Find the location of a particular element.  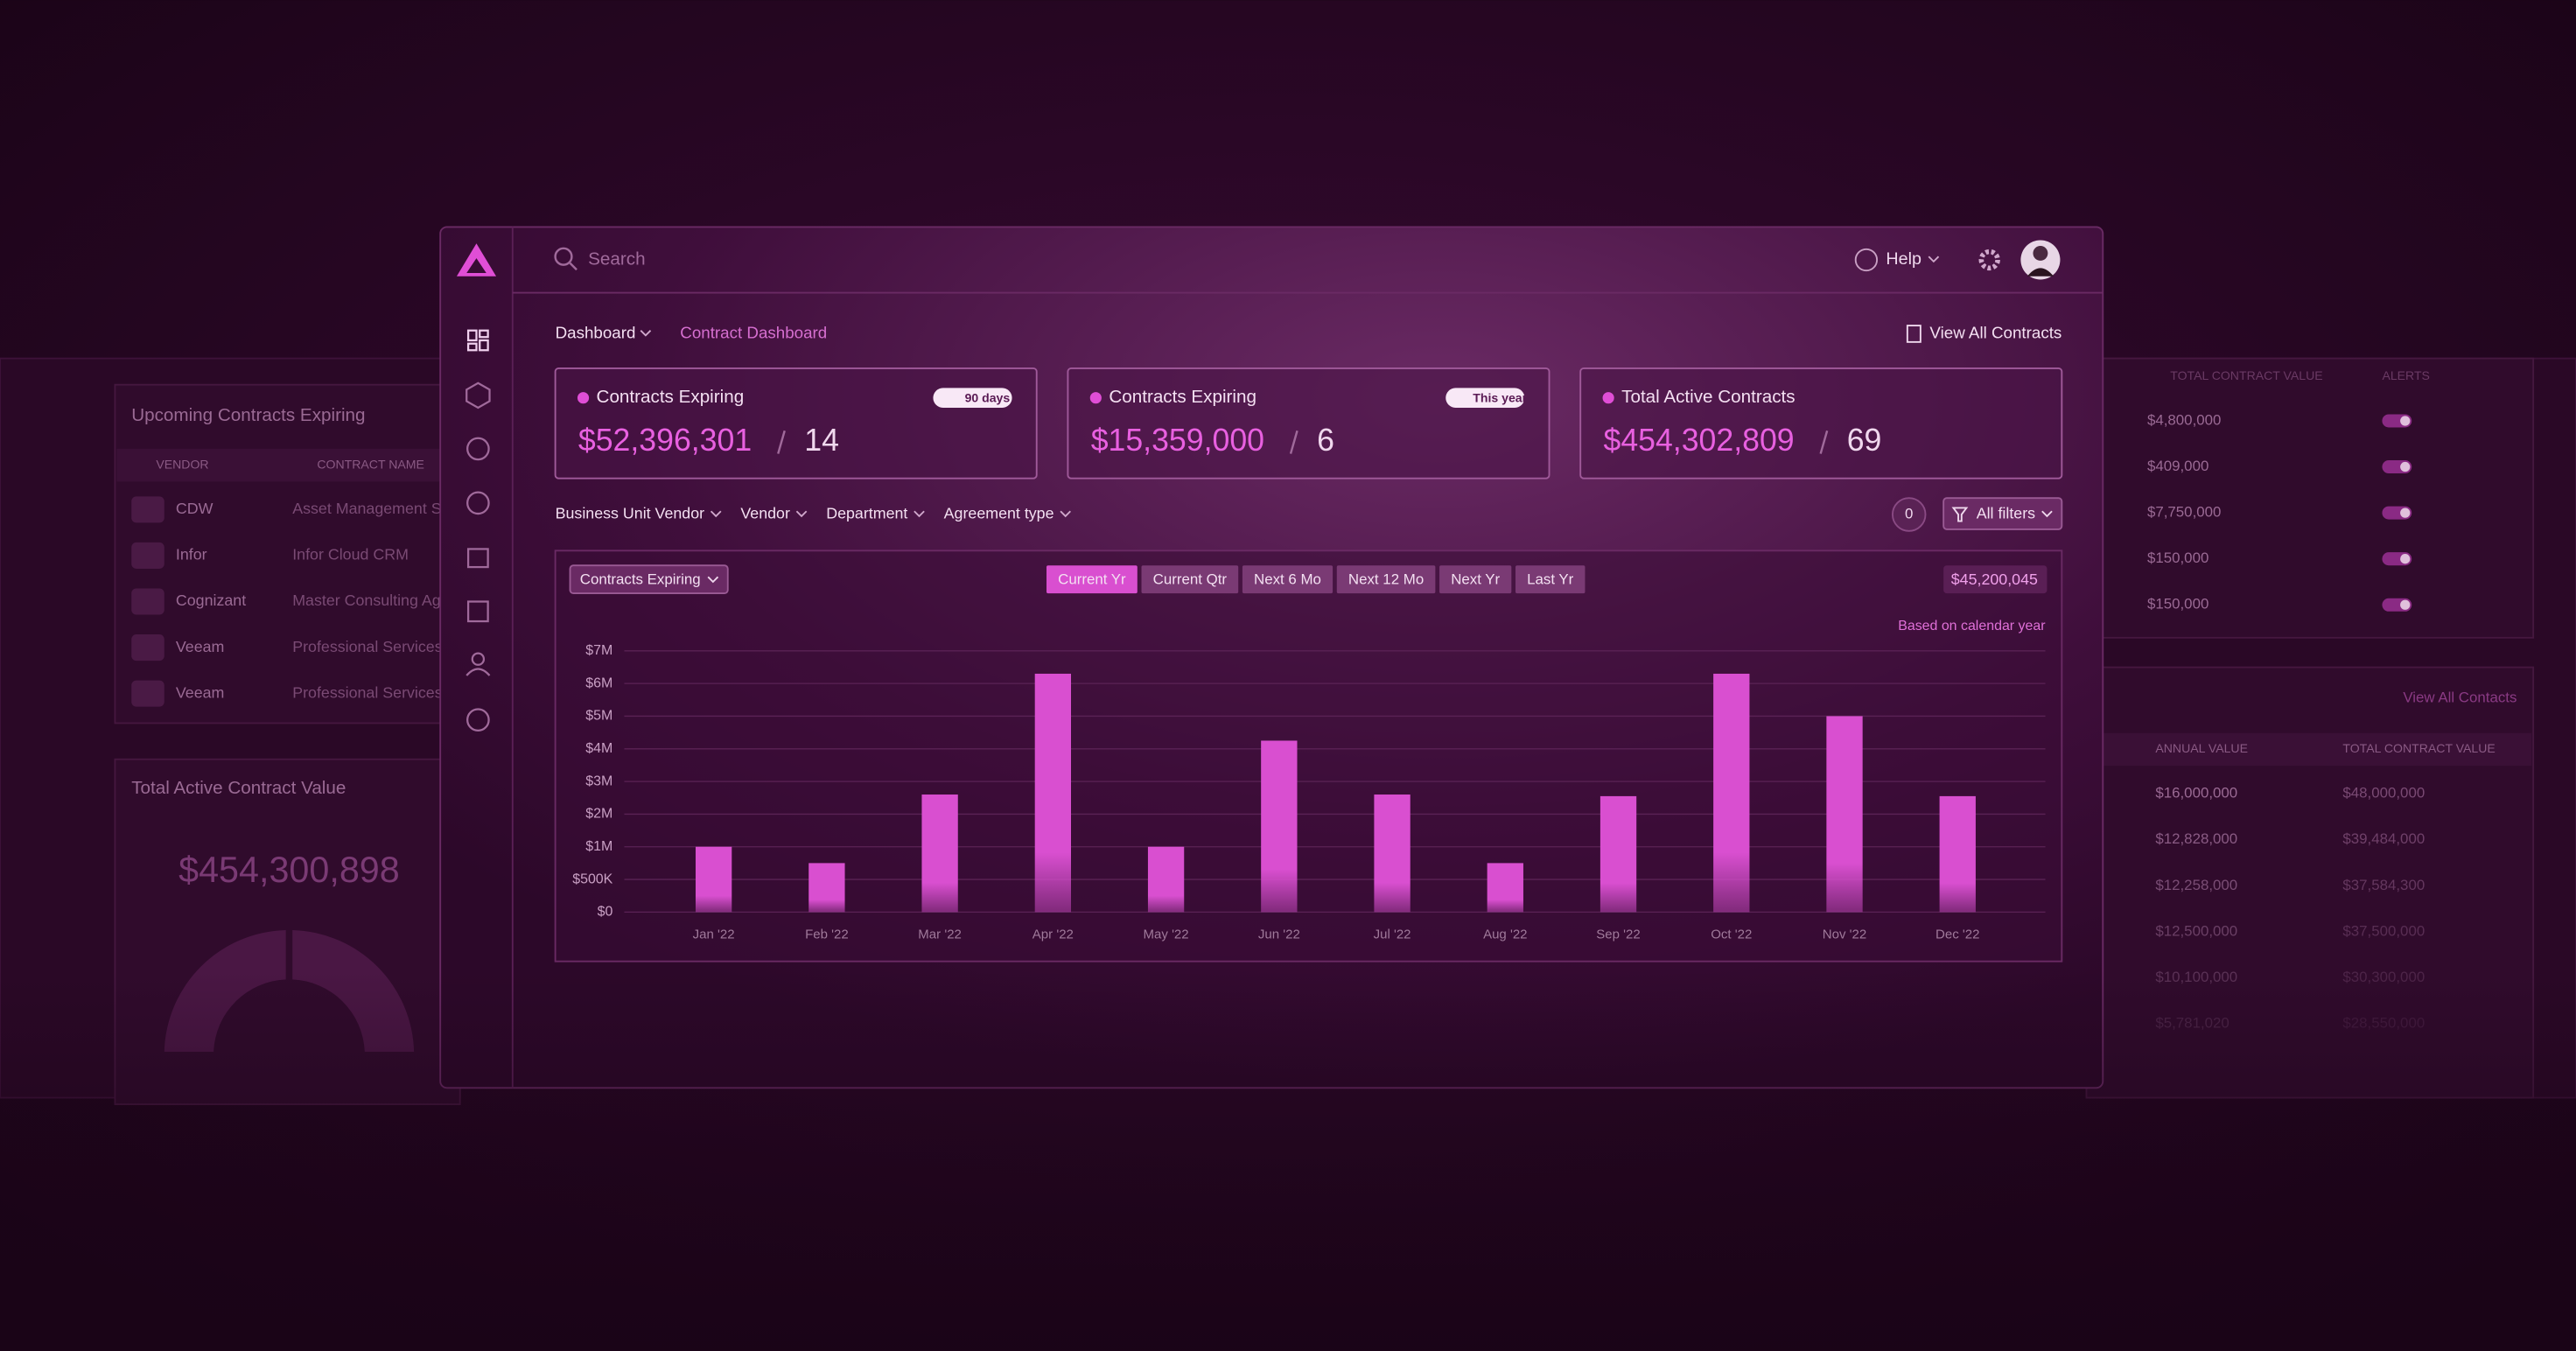

breadcrumb: Dashboard is located at coordinates (596, 332).